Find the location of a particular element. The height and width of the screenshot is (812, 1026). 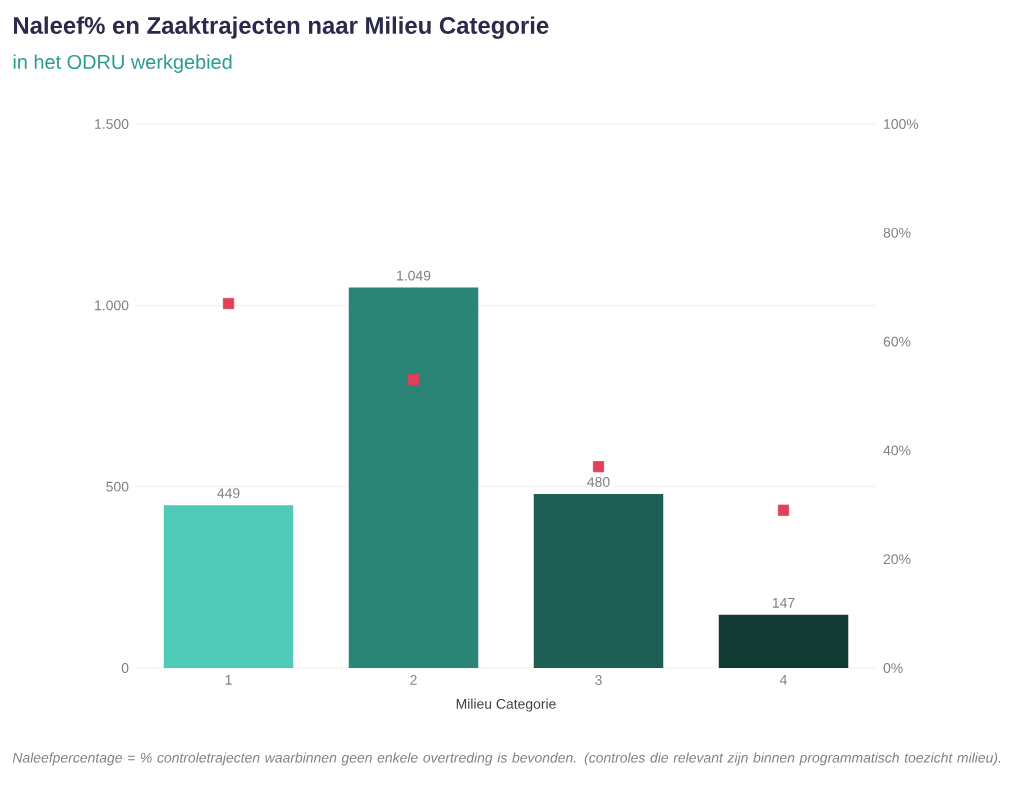

chart-title: Naleef% en Zaaktrajecten naar Milieu Categorie is located at coordinates (281, 27).